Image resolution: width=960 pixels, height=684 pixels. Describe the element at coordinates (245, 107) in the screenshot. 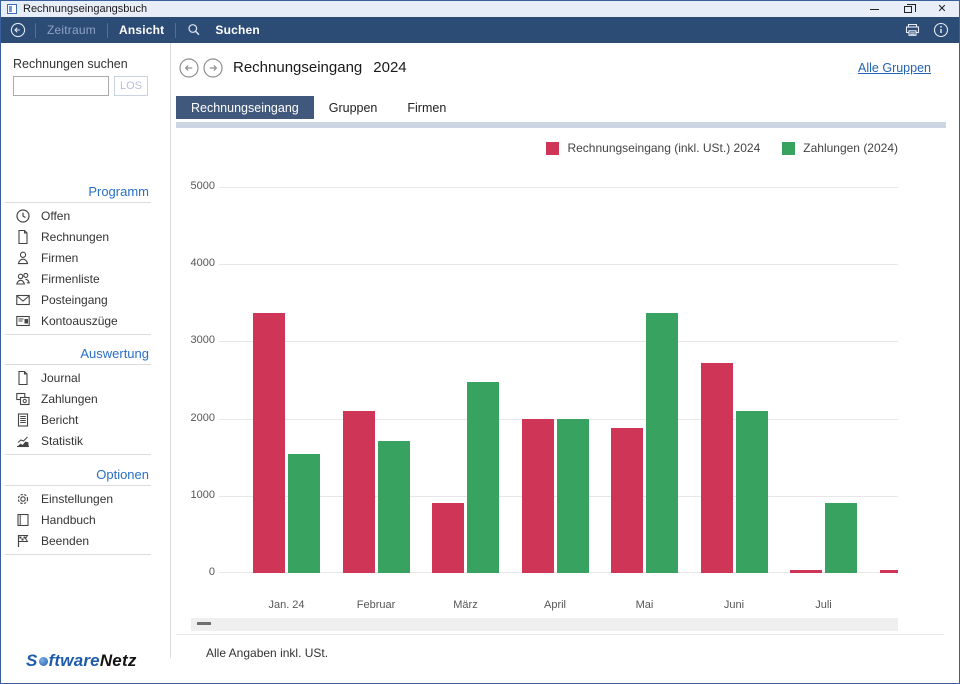

I see `tab-rechnungseingang: Rechnungseingang` at that location.